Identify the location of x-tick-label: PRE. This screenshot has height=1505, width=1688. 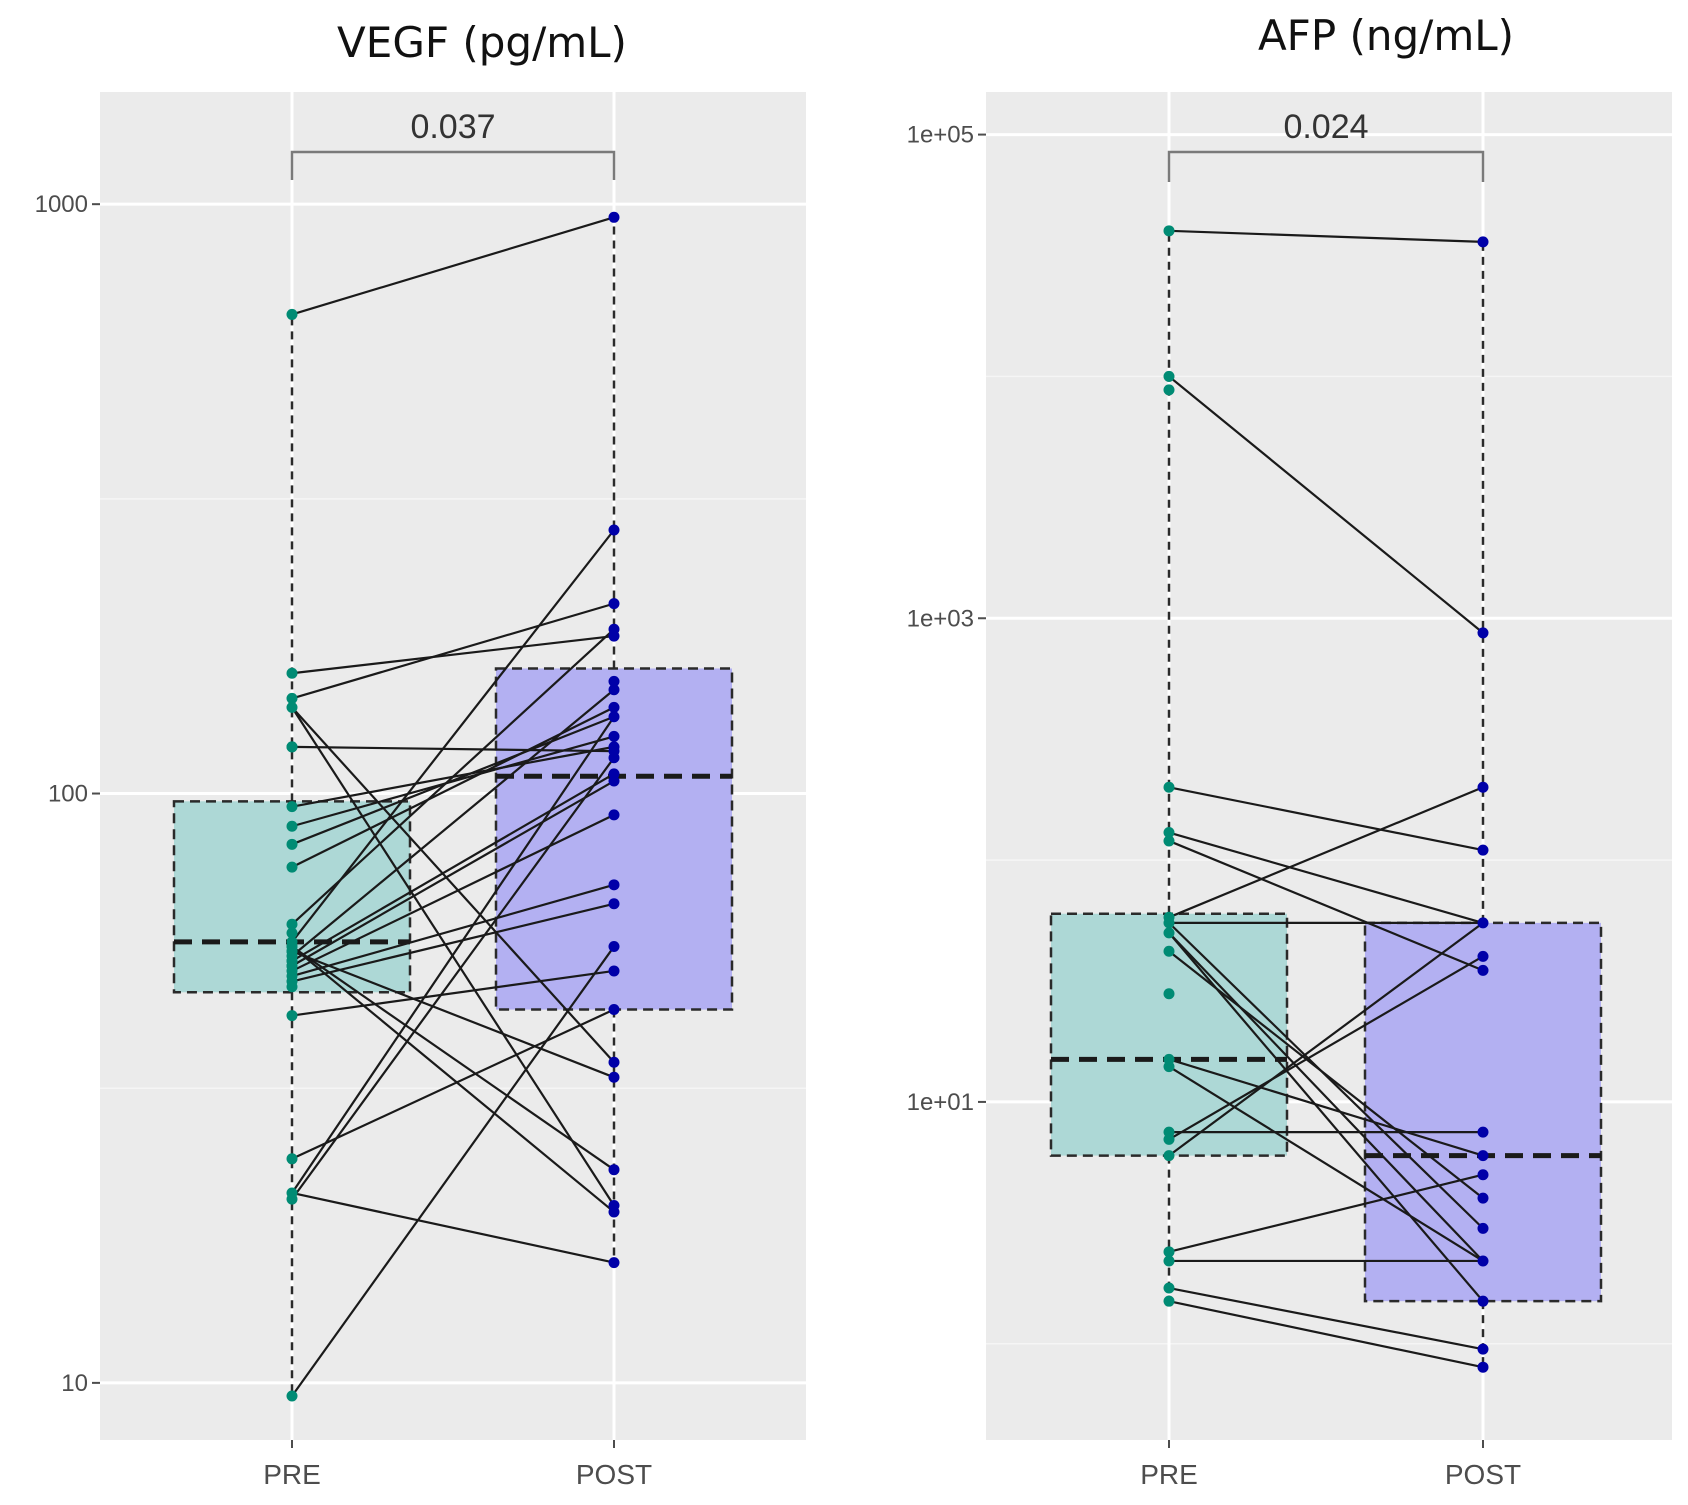
(1169, 1474).